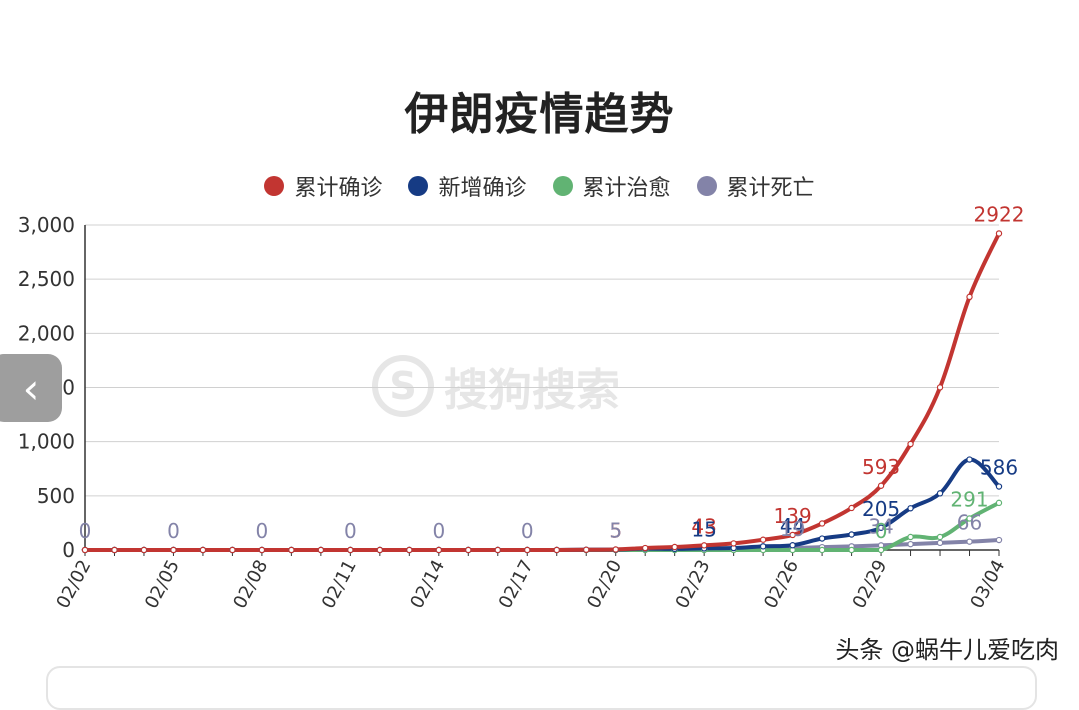 The height and width of the screenshot is (710, 1079). I want to click on back-button: ‹, so click(31, 388).